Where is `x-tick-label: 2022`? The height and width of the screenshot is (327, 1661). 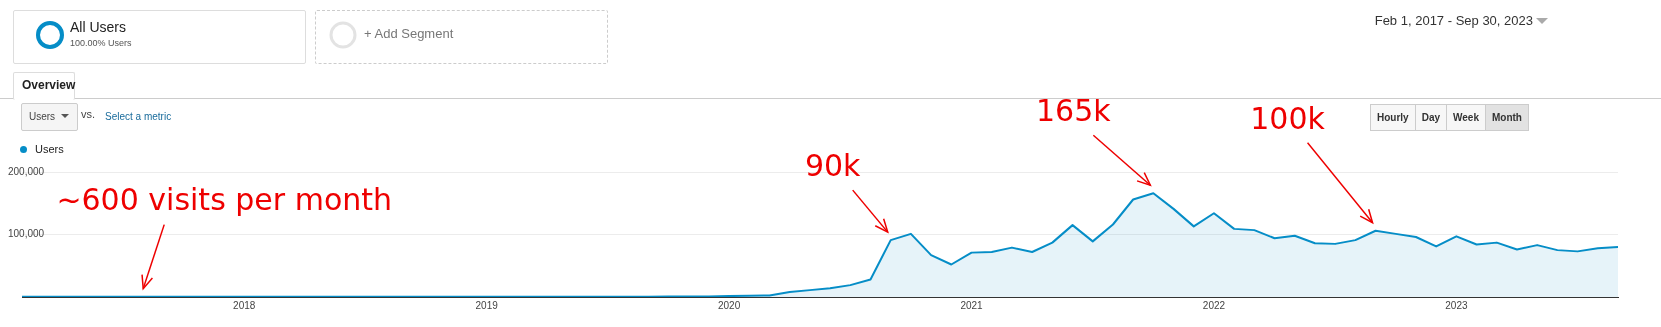 x-tick-label: 2022 is located at coordinates (1214, 305).